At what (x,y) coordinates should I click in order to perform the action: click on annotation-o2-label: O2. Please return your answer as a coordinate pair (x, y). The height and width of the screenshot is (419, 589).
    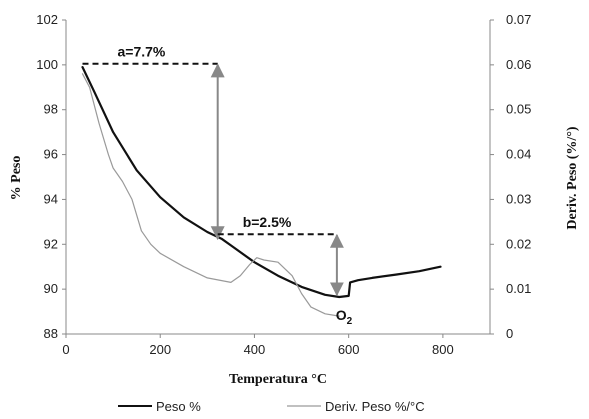
    Looking at the image, I should click on (344, 317).